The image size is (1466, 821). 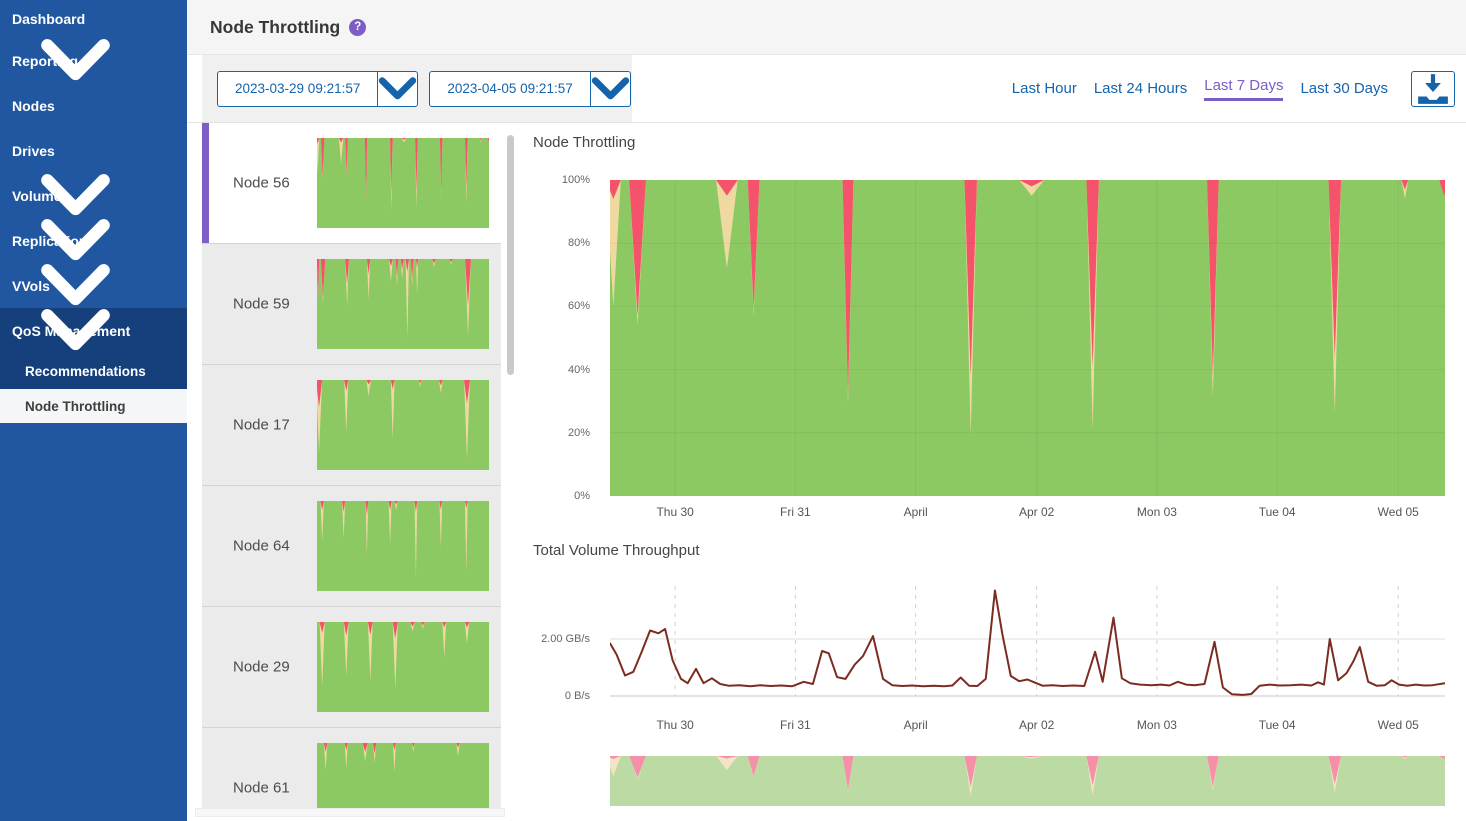 I want to click on range-link-last-24-hours: Last 24 Hours, so click(x=1140, y=88).